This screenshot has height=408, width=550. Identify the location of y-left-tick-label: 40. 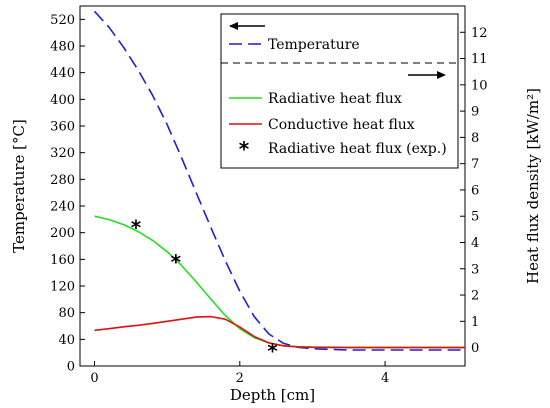
(66, 340).